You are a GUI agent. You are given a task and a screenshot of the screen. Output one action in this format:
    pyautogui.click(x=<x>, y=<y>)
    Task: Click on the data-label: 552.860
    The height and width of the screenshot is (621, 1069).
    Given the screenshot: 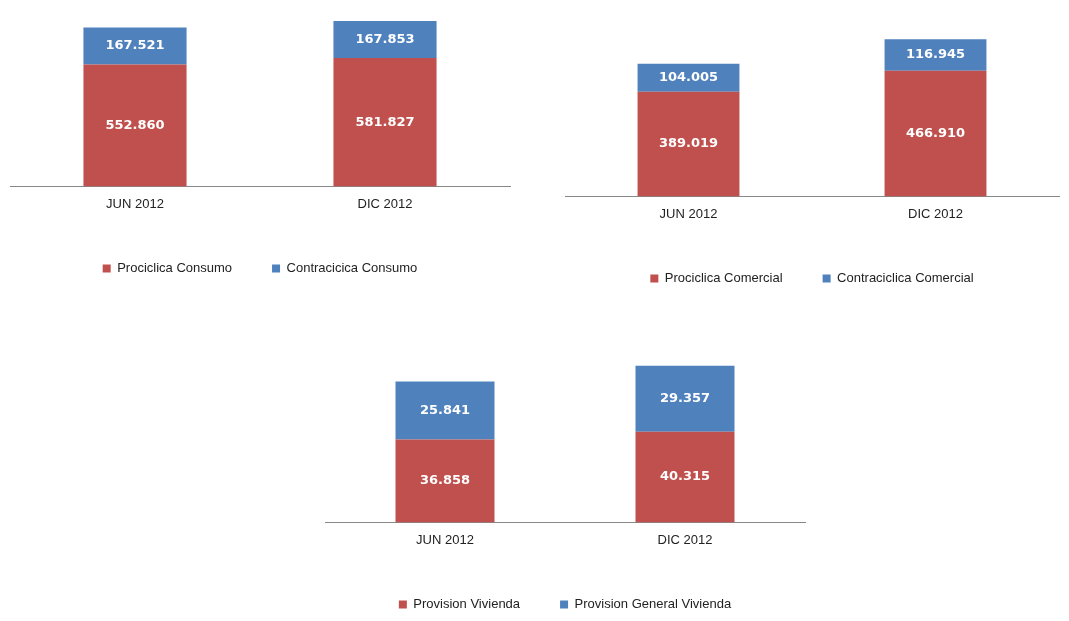 What is the action you would take?
    pyautogui.click(x=135, y=124)
    